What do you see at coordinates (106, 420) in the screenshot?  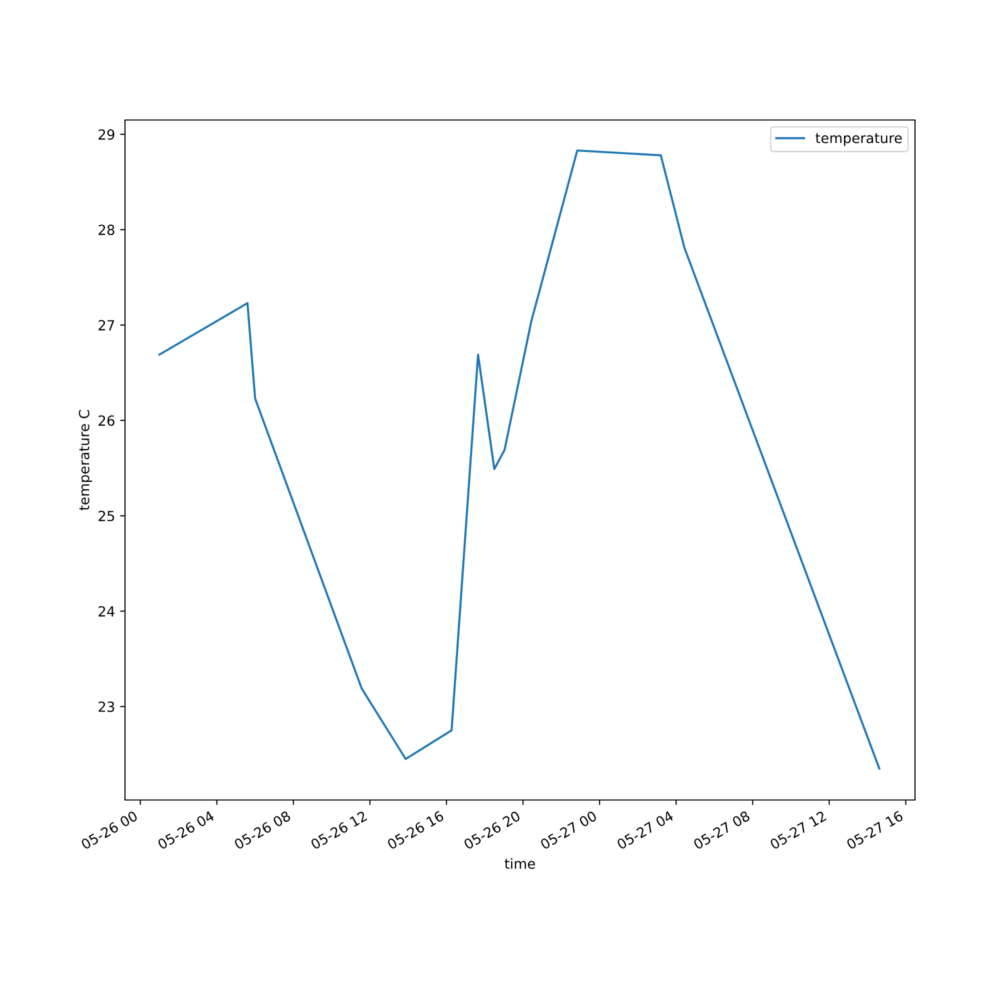 I see `y-tick-label: 26` at bounding box center [106, 420].